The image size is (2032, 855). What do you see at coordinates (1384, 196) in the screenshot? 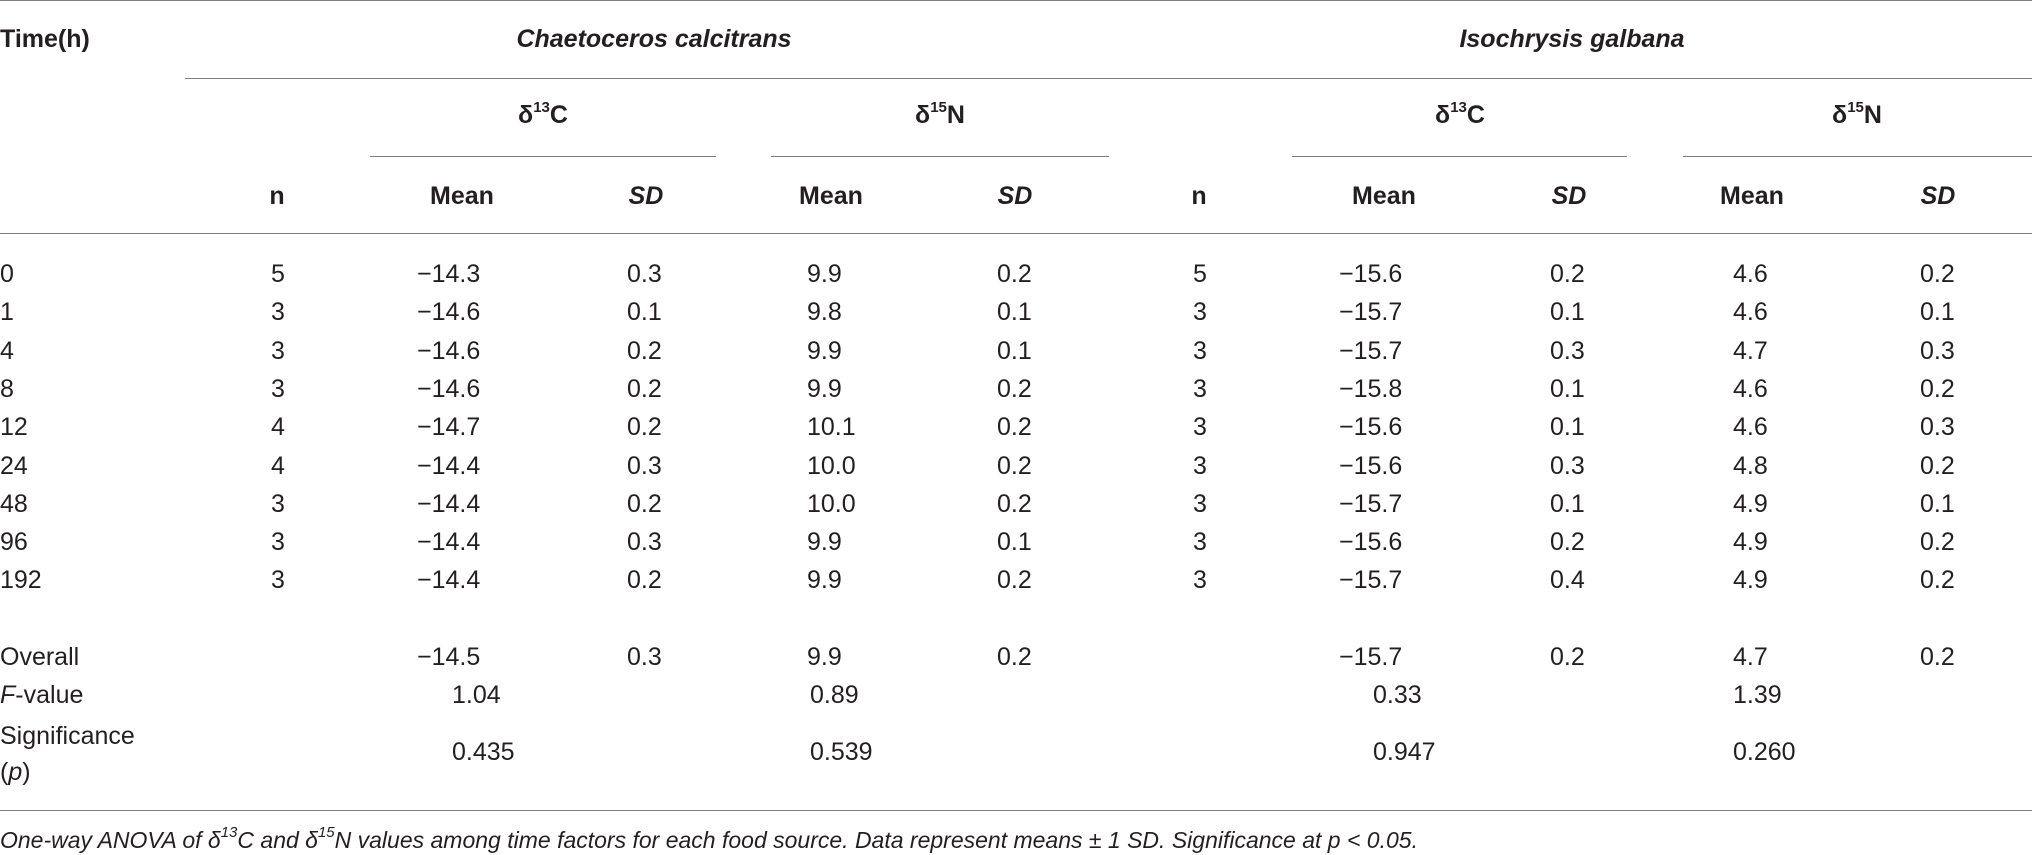
I see `ig-d13c-mean-header: Mean` at bounding box center [1384, 196].